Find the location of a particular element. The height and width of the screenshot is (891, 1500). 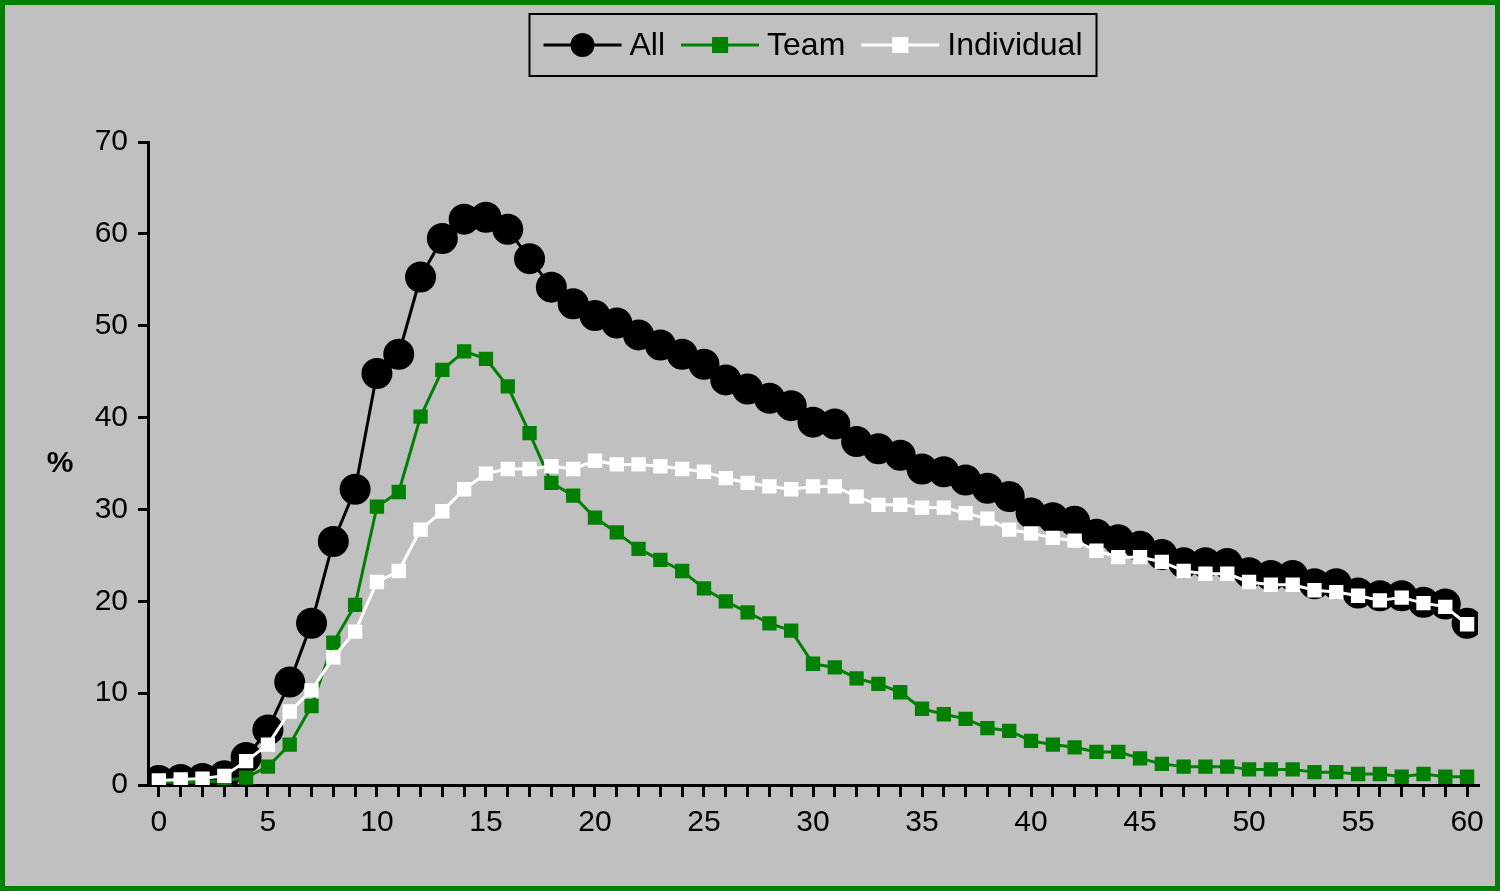

legend-label: Team is located at coordinates (806, 43).